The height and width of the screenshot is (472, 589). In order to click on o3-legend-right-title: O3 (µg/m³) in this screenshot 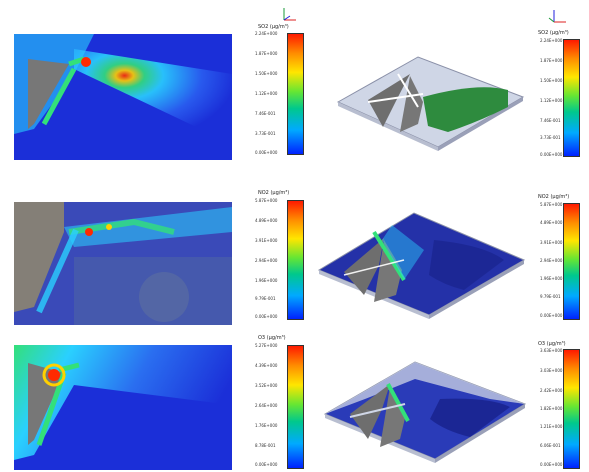, I will do `click(552, 344)`.